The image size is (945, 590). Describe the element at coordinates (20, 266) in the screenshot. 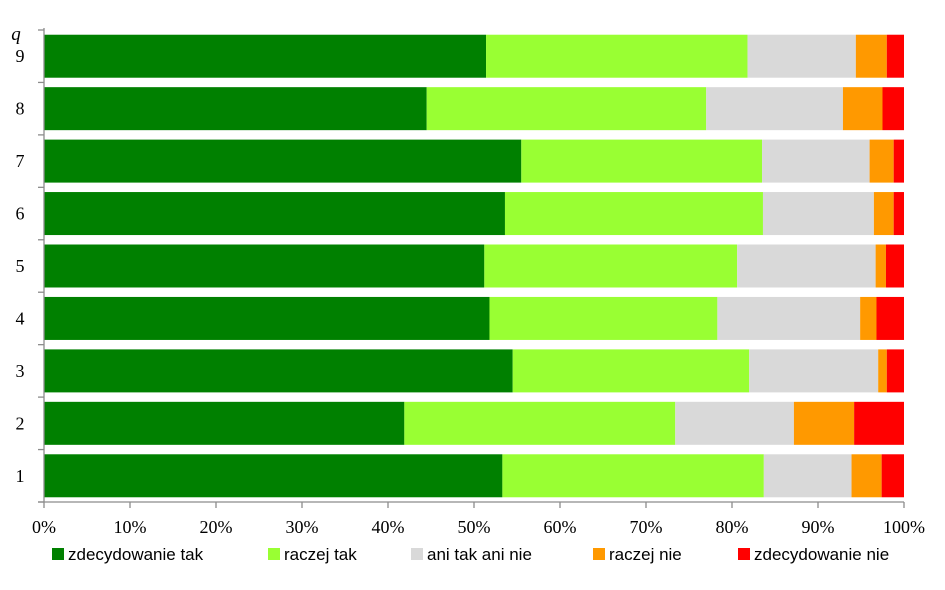

I see `y-tick-label-5: 5` at that location.